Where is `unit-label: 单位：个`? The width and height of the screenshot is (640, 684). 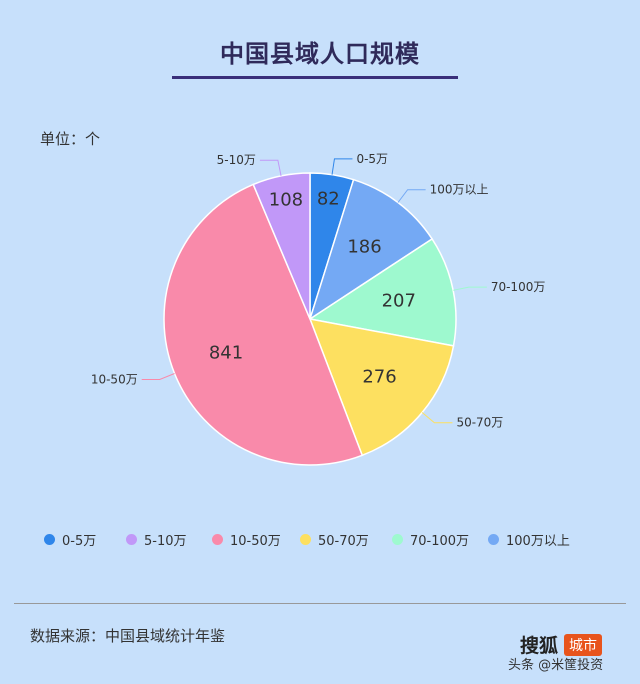 unit-label: 单位：个 is located at coordinates (70, 139).